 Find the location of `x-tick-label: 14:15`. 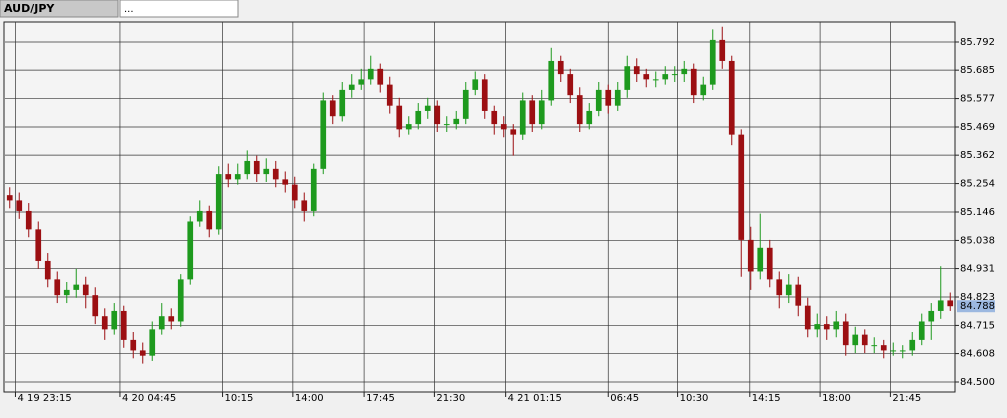

x-tick-label: 14:15 is located at coordinates (766, 398).